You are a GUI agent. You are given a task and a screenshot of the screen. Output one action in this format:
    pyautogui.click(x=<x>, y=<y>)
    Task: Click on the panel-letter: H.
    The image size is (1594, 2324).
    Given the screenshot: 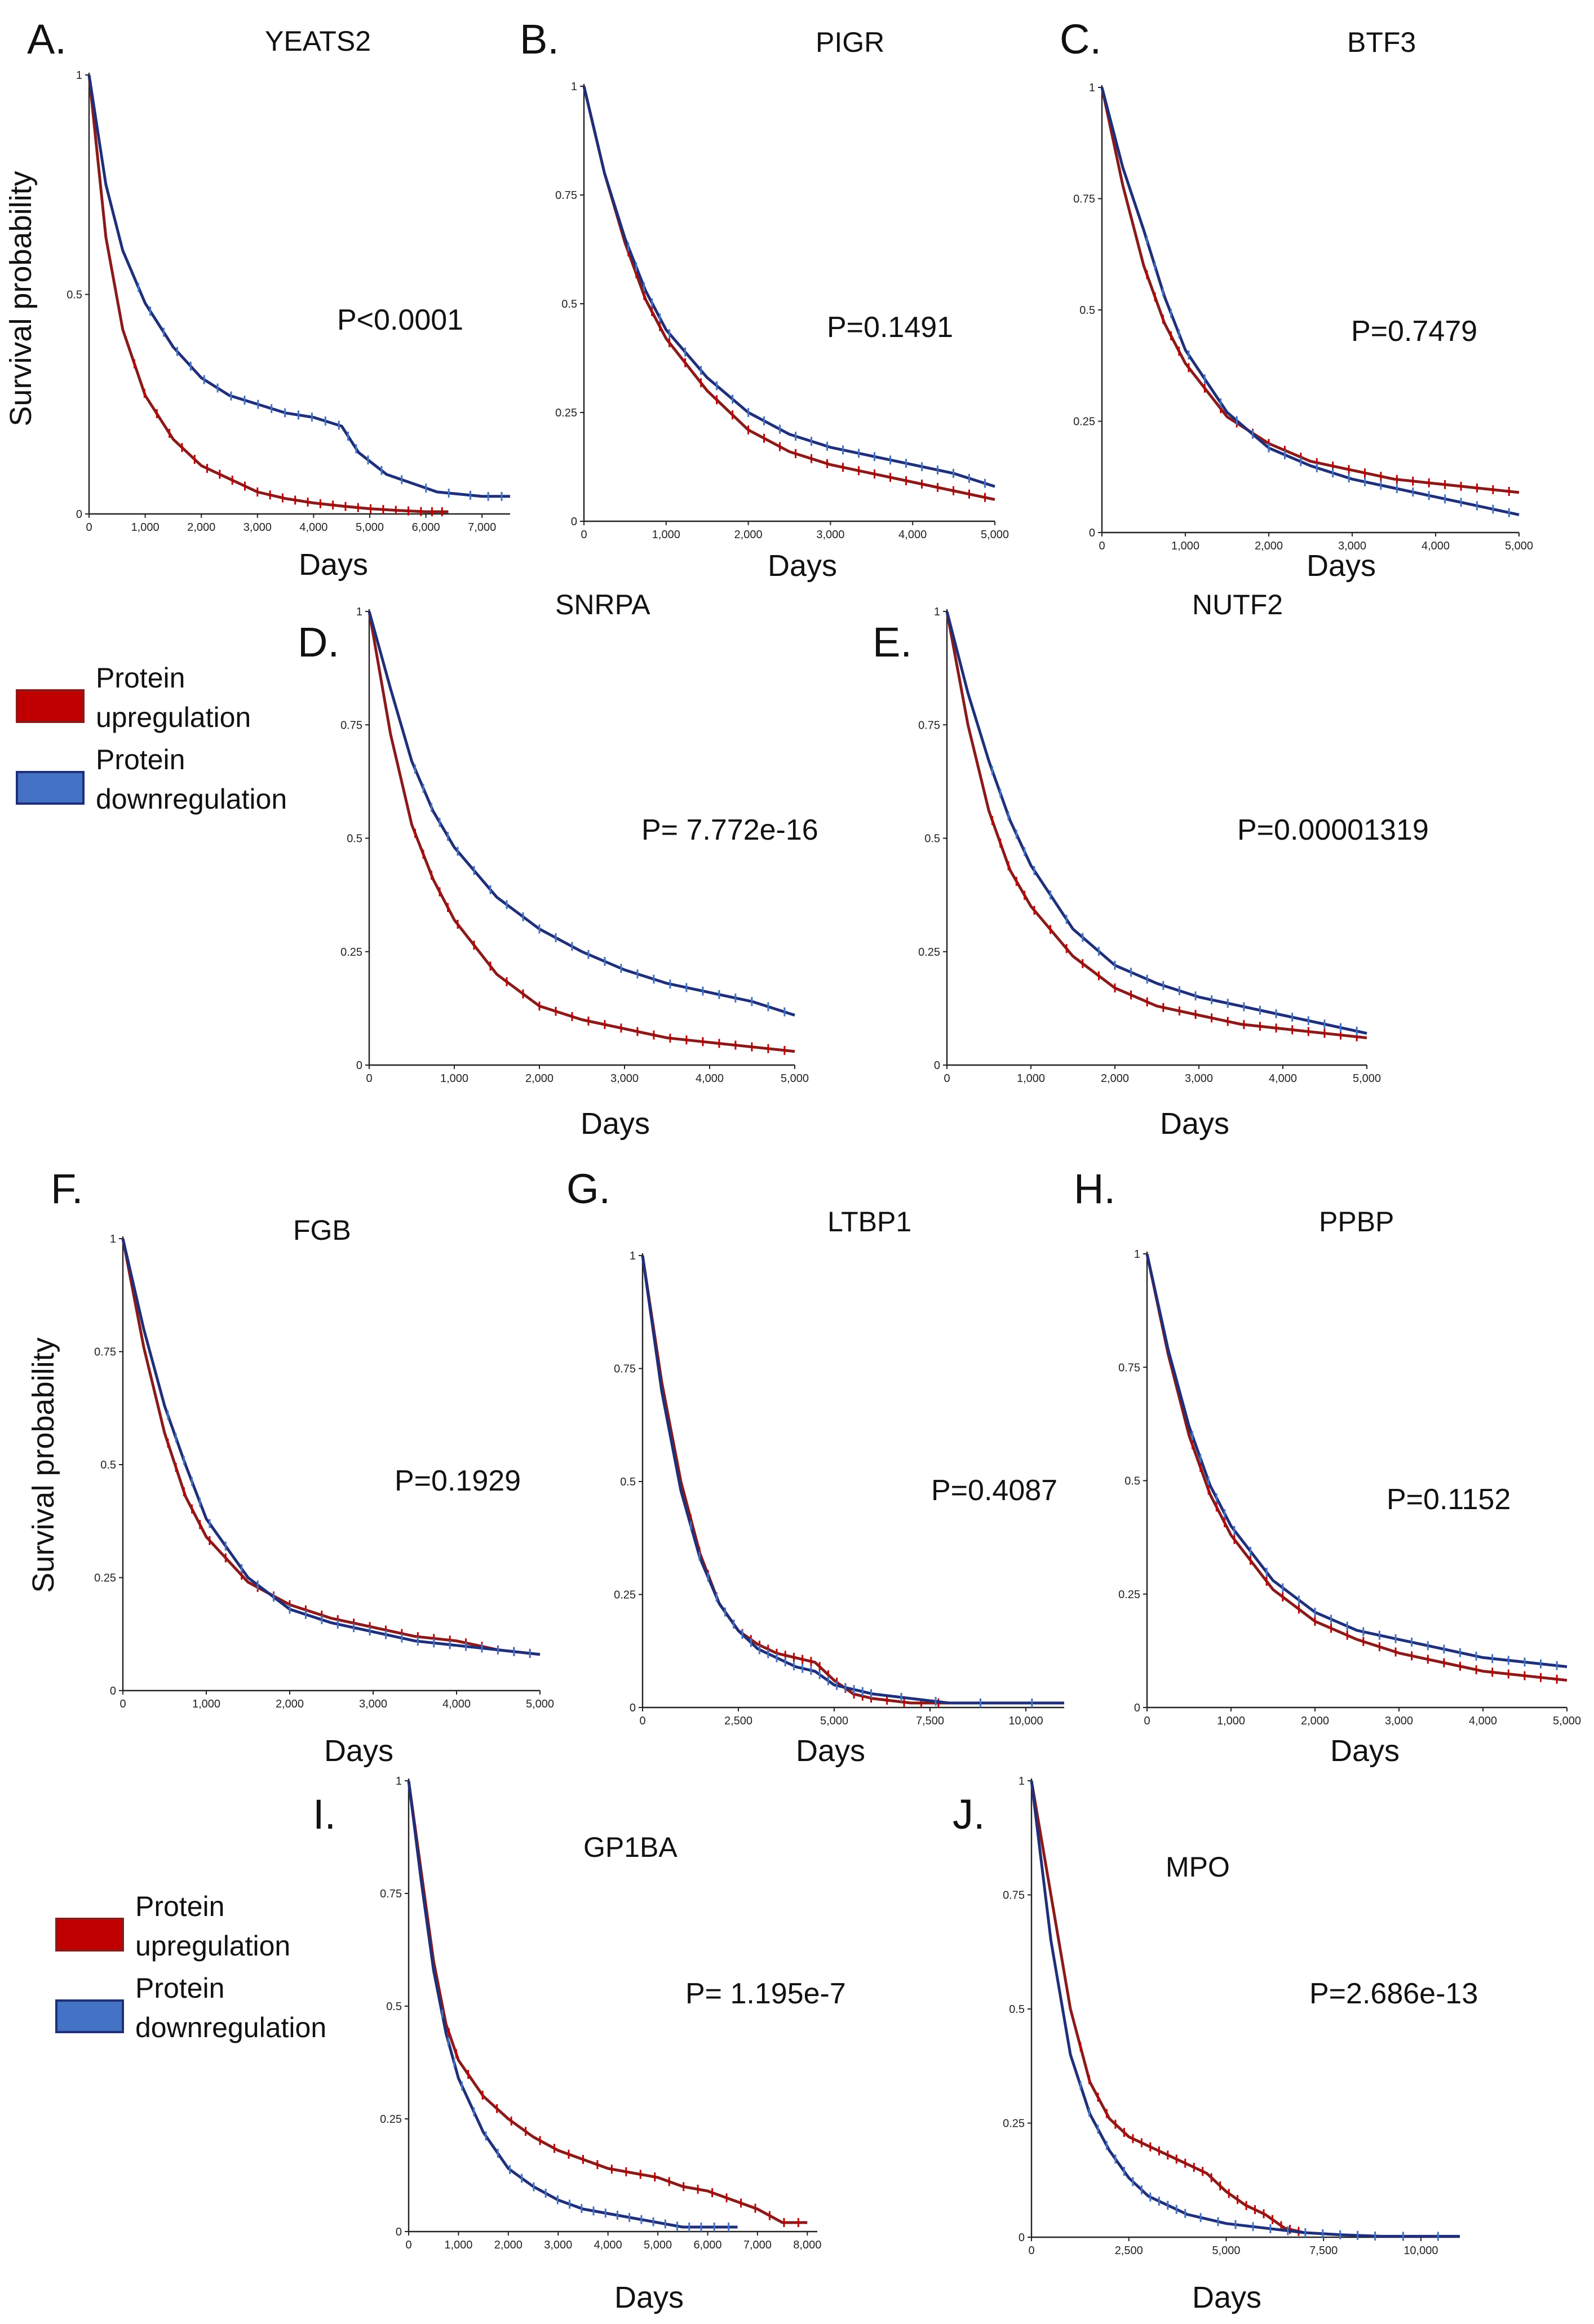 What is the action you would take?
    pyautogui.click(x=1094, y=1188)
    